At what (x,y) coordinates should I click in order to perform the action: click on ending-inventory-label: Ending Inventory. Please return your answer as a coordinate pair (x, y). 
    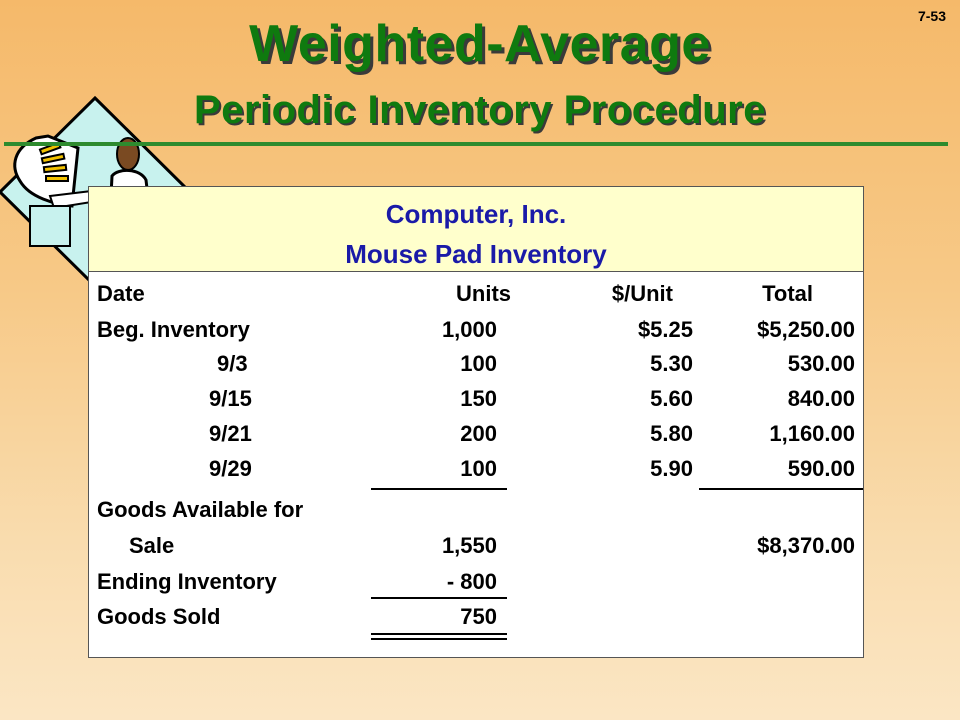
    Looking at the image, I should click on (187, 581).